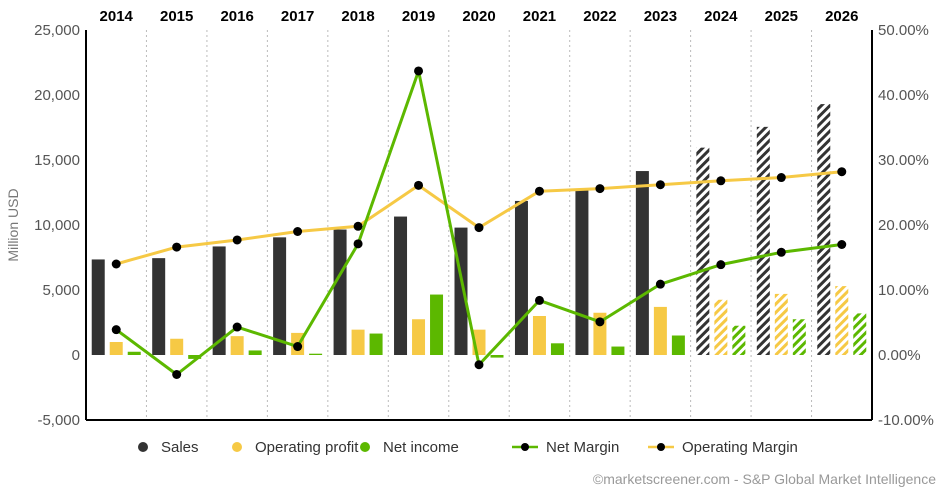  What do you see at coordinates (582, 447) in the screenshot?
I see `legend-label: Net Margin` at bounding box center [582, 447].